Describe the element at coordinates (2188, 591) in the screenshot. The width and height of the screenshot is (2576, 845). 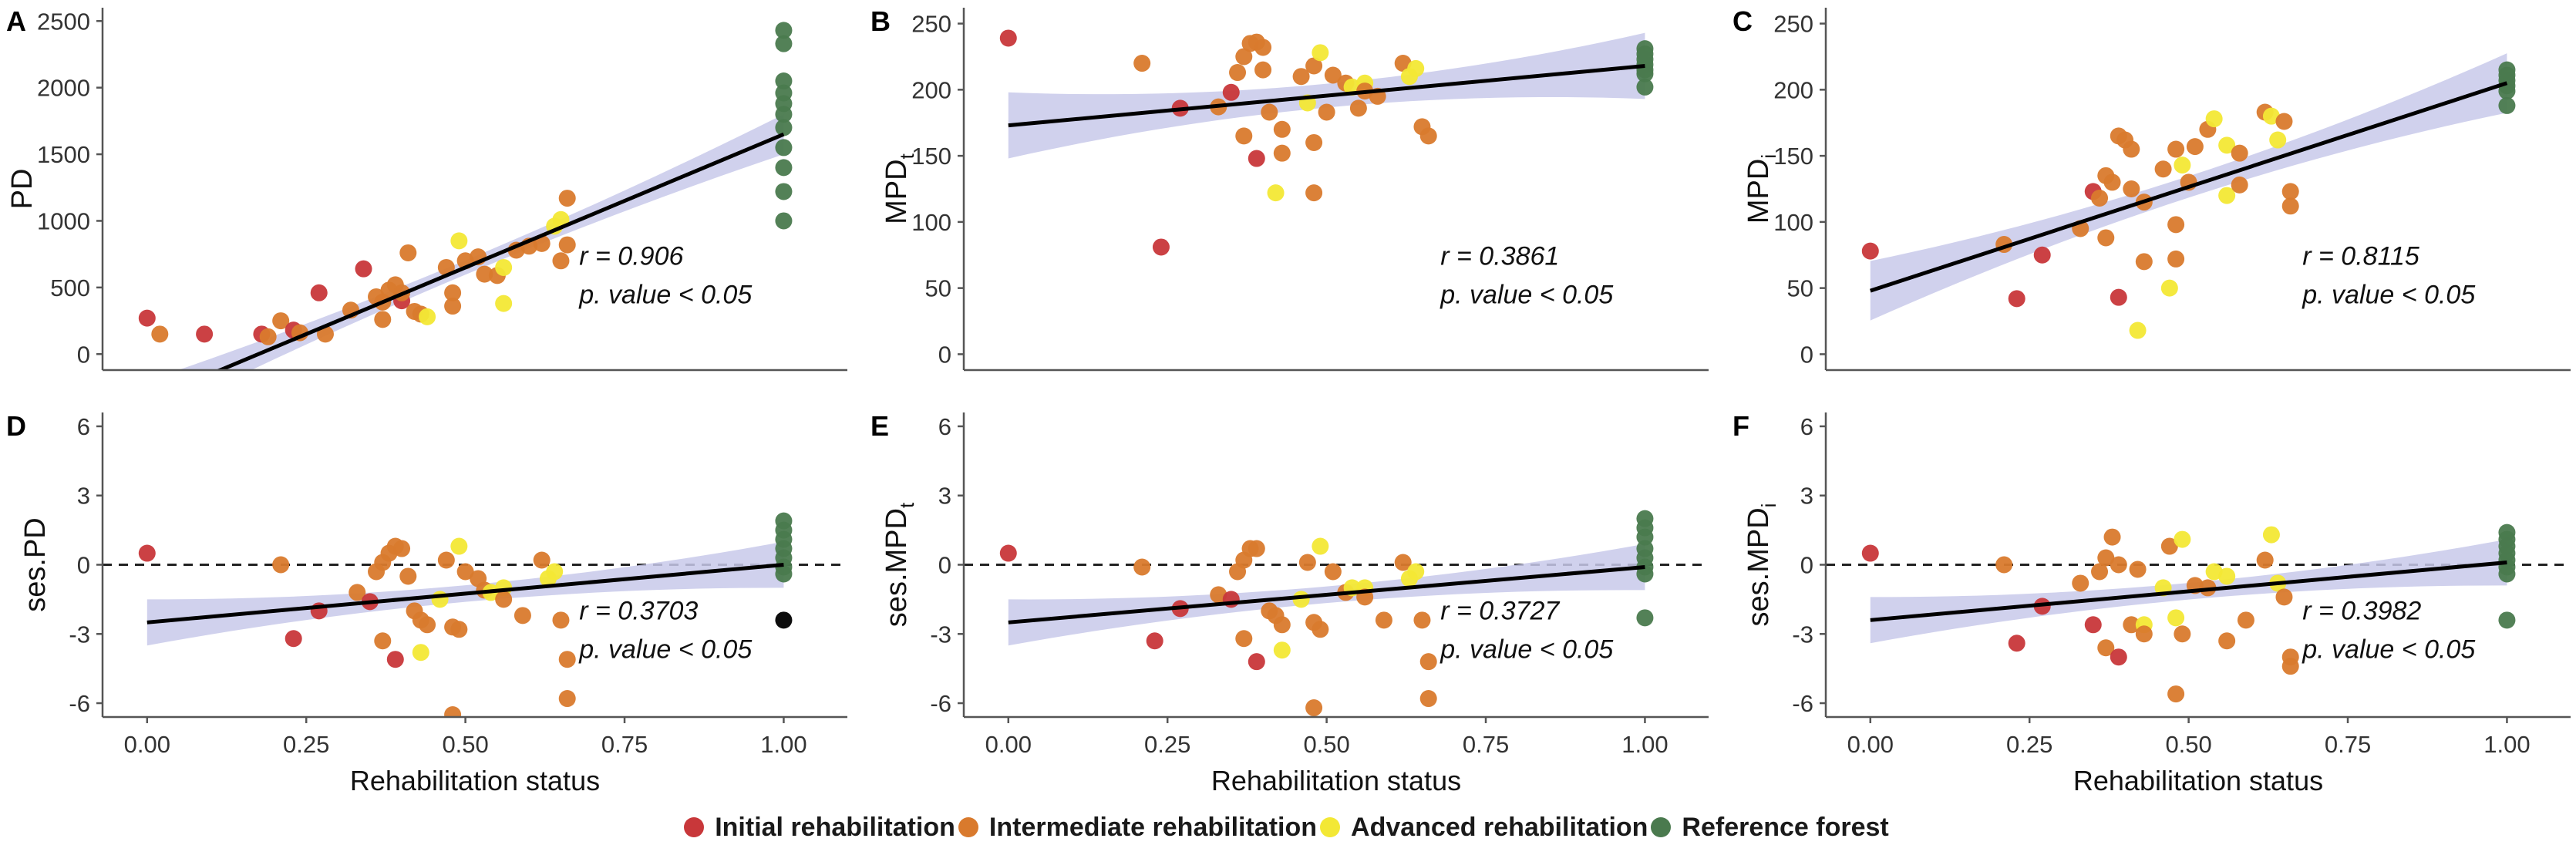
I see `panel-f-fit-line` at that location.